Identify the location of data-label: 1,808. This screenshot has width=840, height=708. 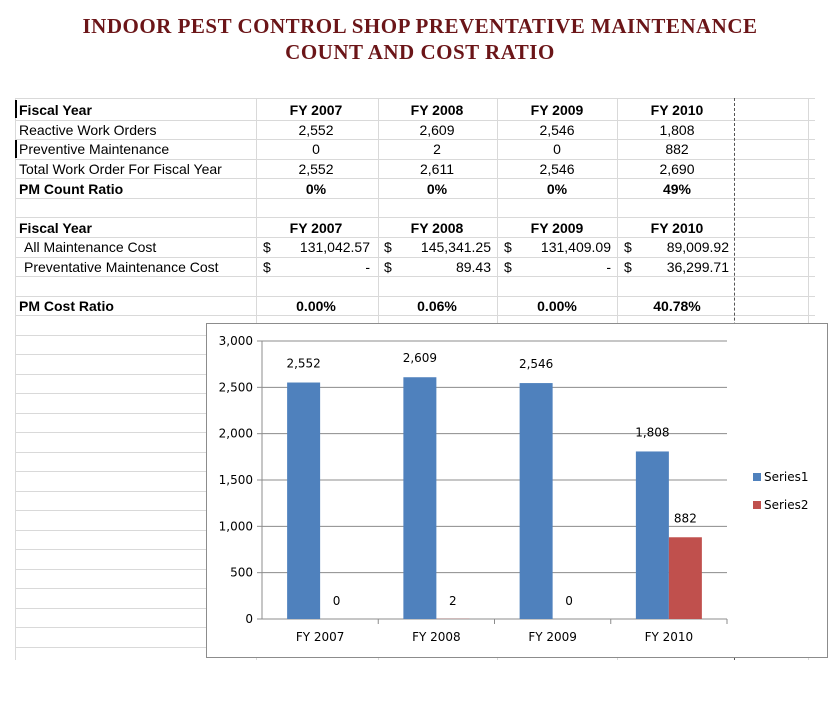
(652, 432).